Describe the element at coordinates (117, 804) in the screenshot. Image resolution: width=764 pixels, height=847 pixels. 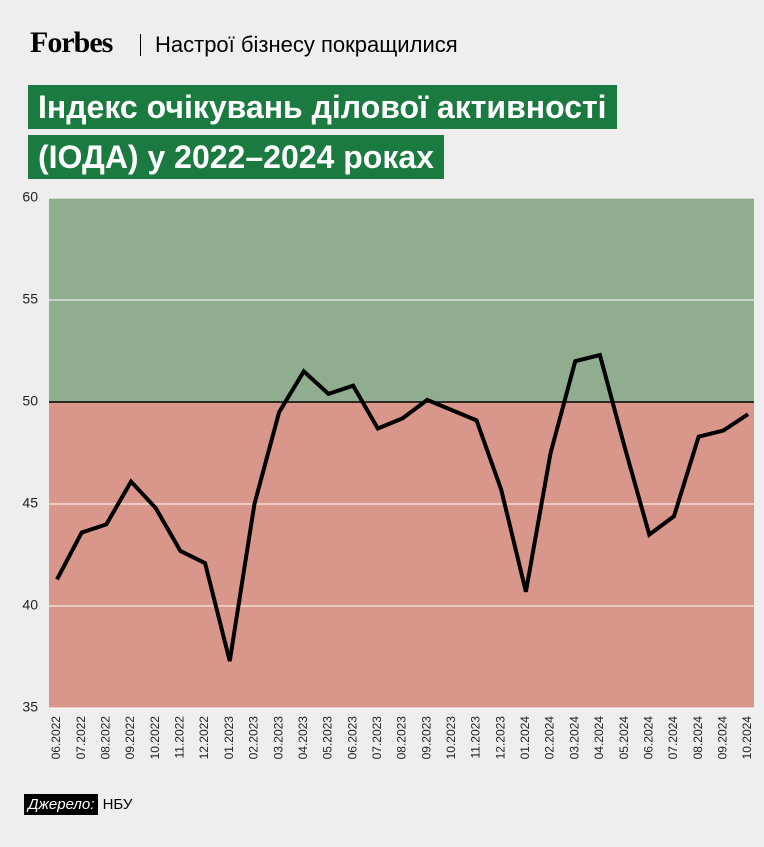
I see `source-text: НБУ` at that location.